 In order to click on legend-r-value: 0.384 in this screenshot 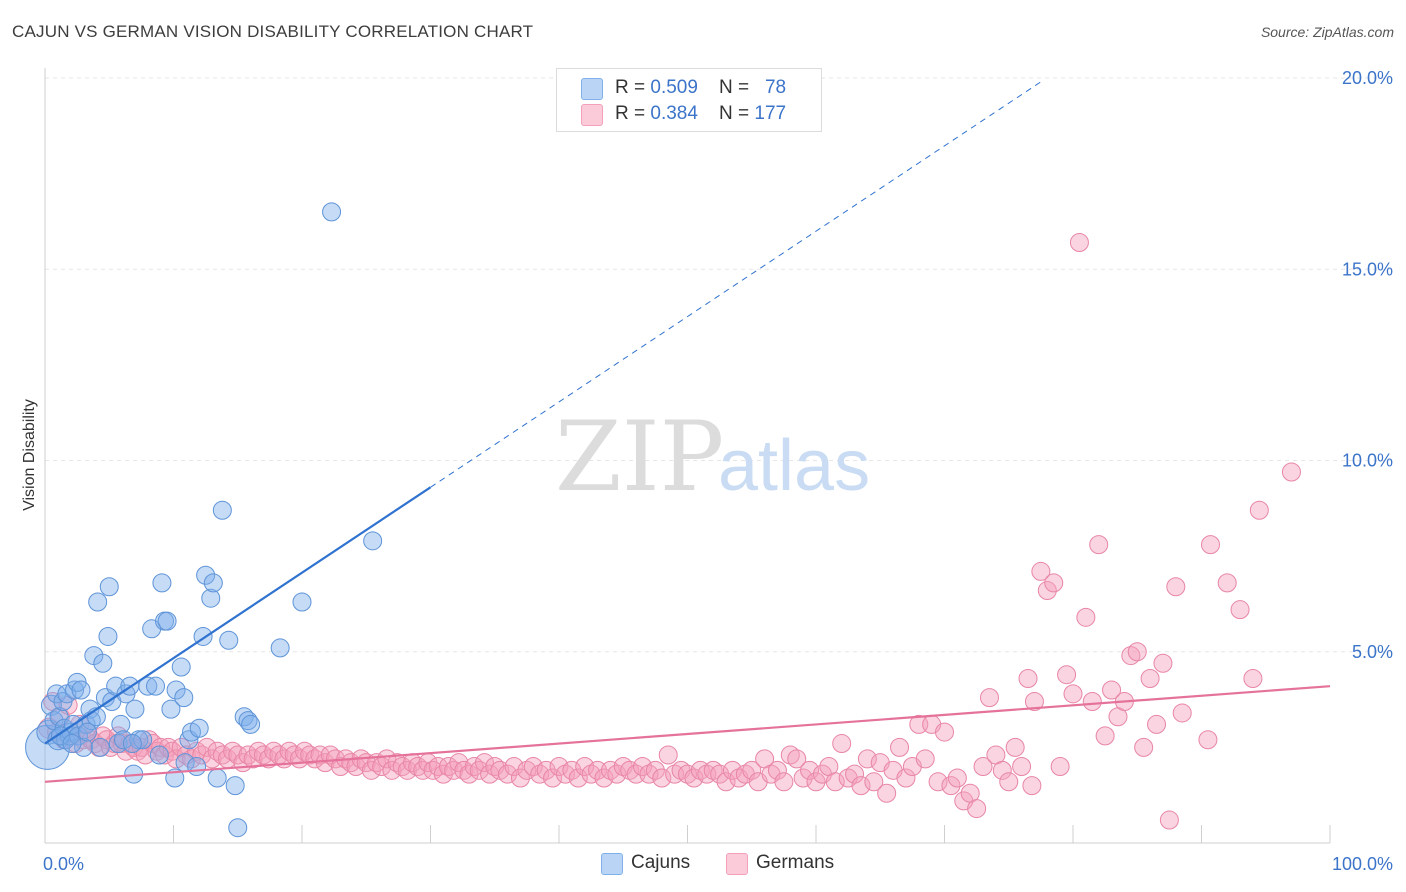, I will do `click(674, 113)`.